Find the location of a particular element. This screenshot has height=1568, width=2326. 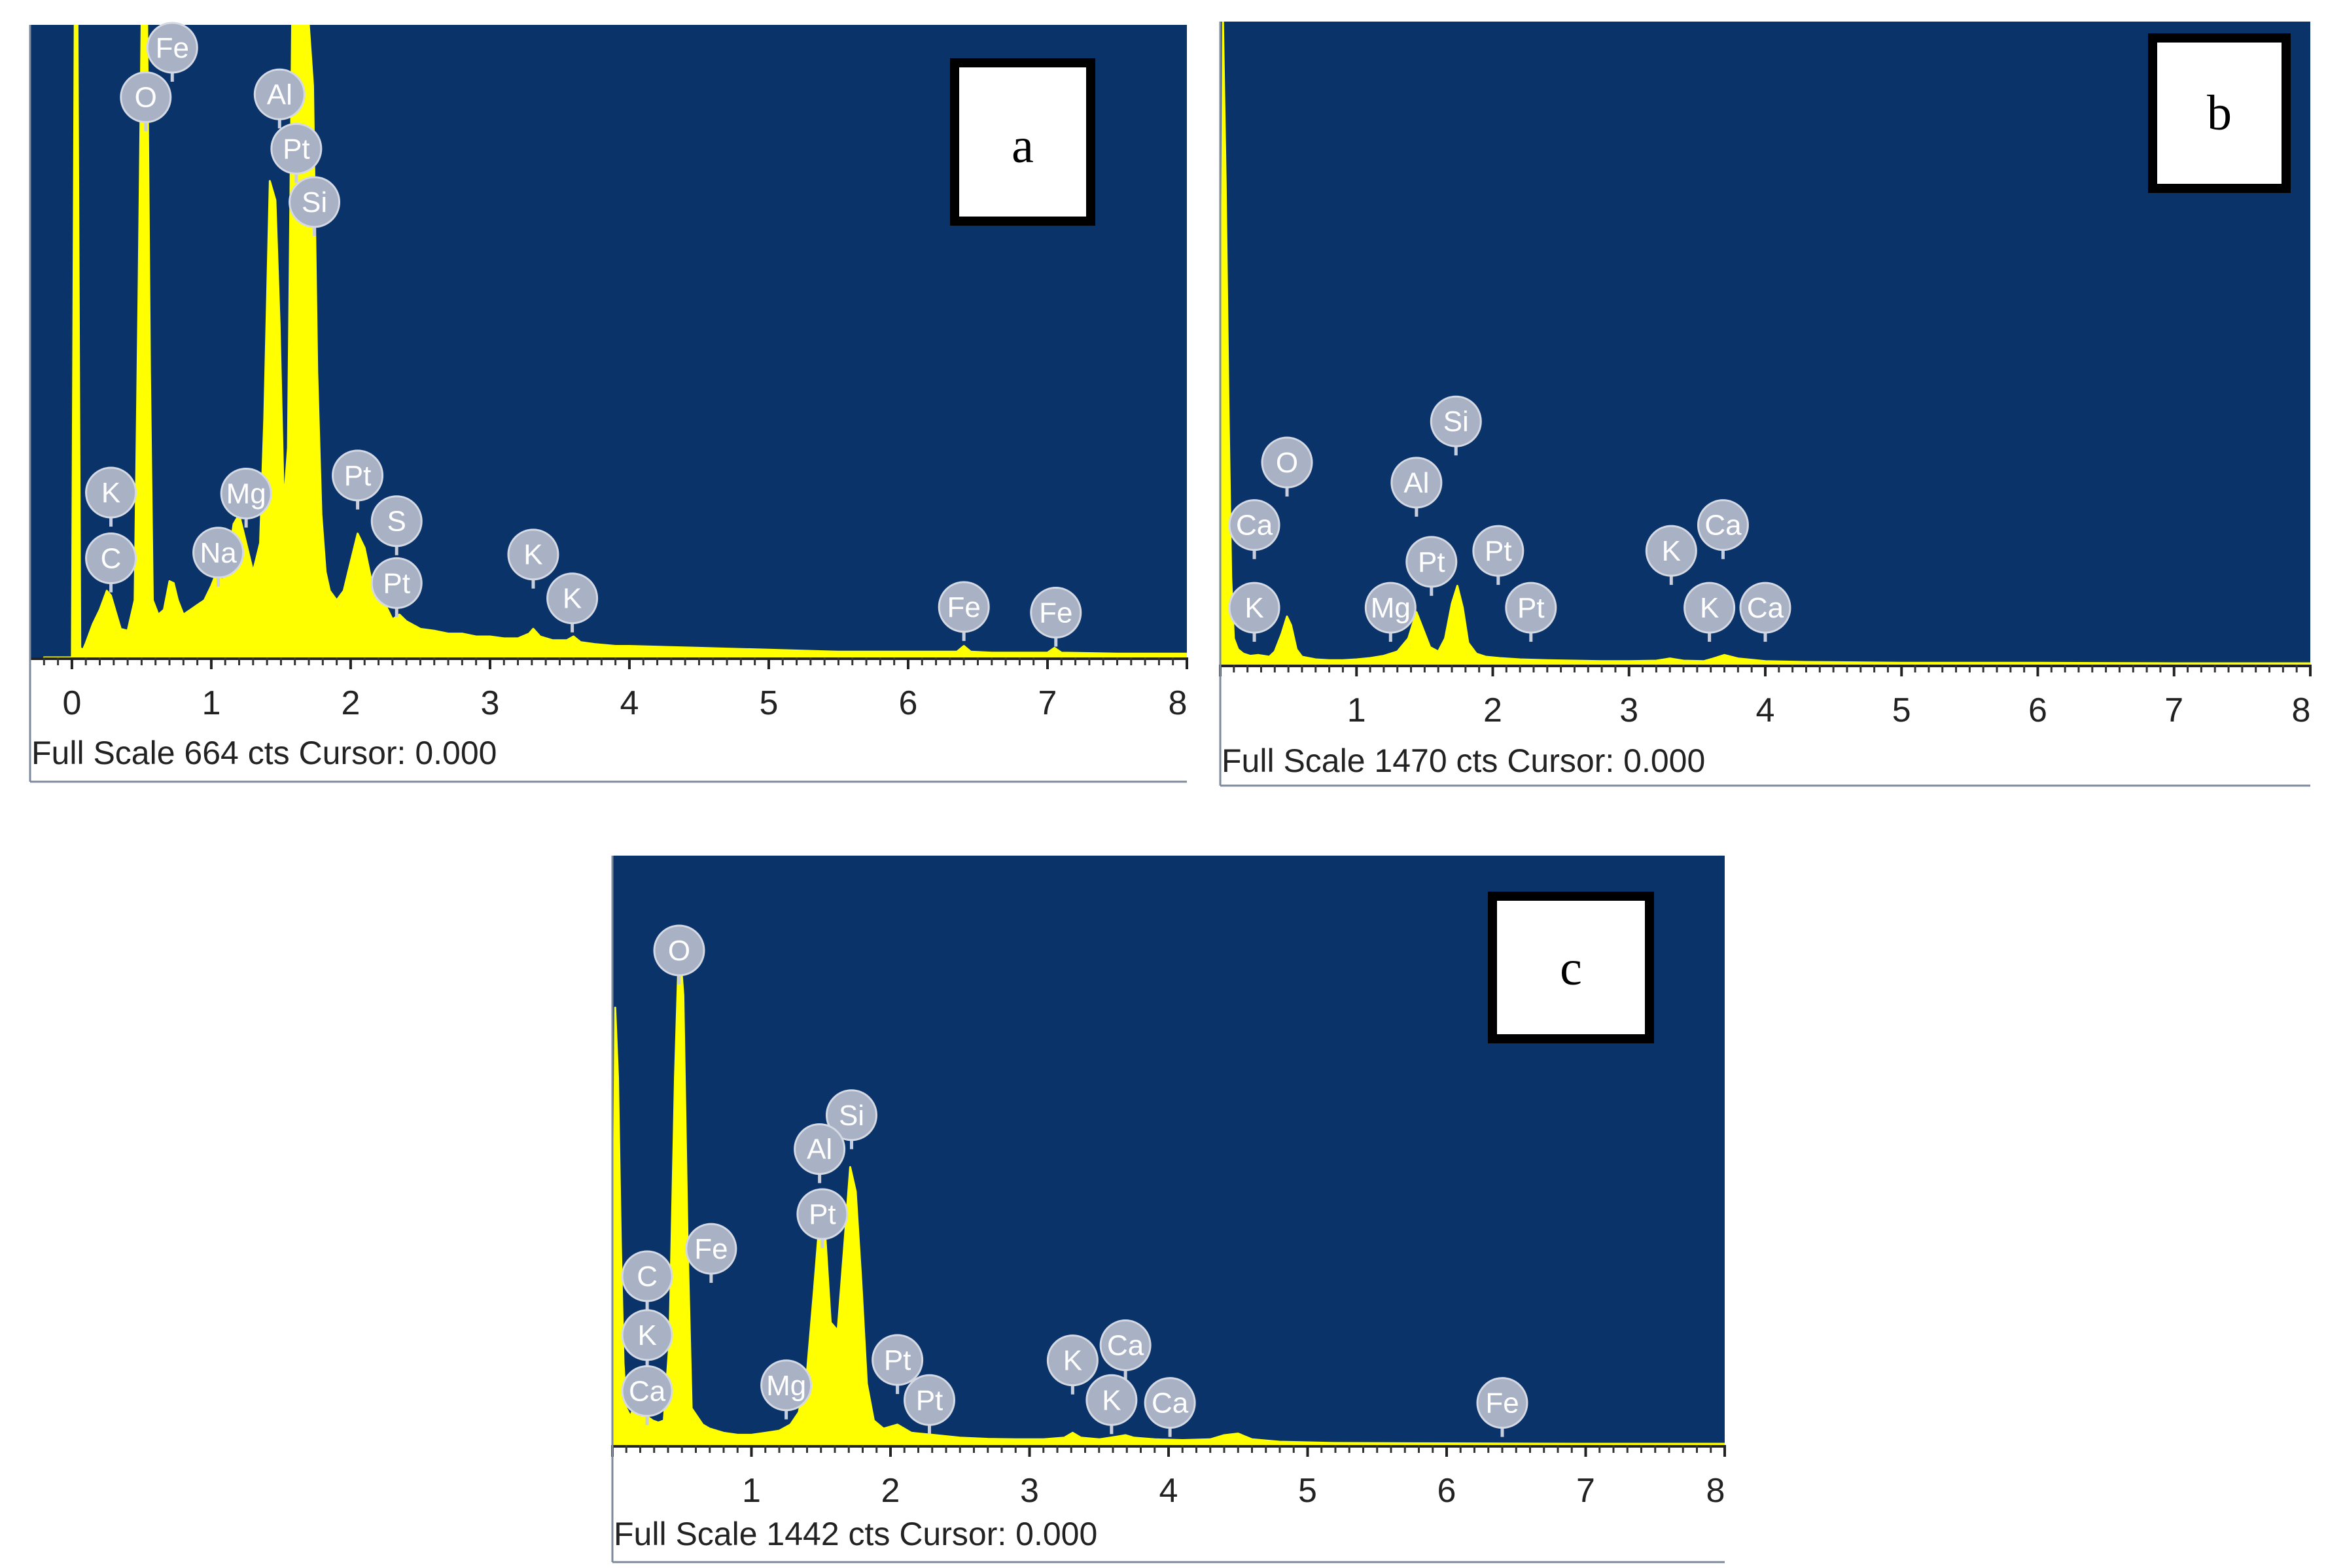

axis-strip is located at coordinates (1168, 1503).